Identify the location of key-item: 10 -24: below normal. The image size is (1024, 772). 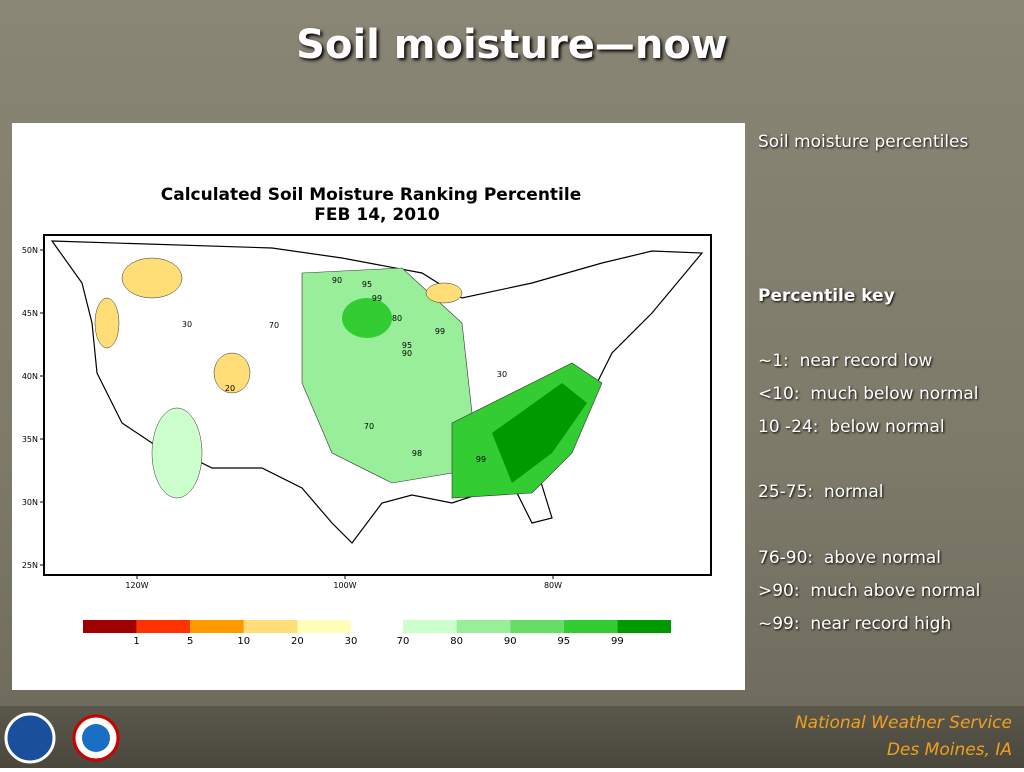
(851, 427).